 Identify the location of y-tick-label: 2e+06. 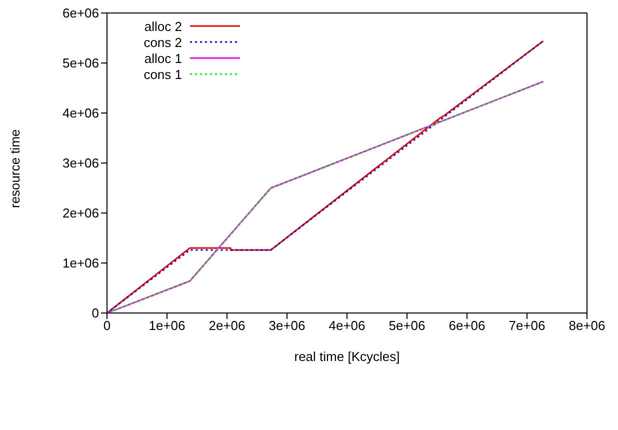
(80, 213).